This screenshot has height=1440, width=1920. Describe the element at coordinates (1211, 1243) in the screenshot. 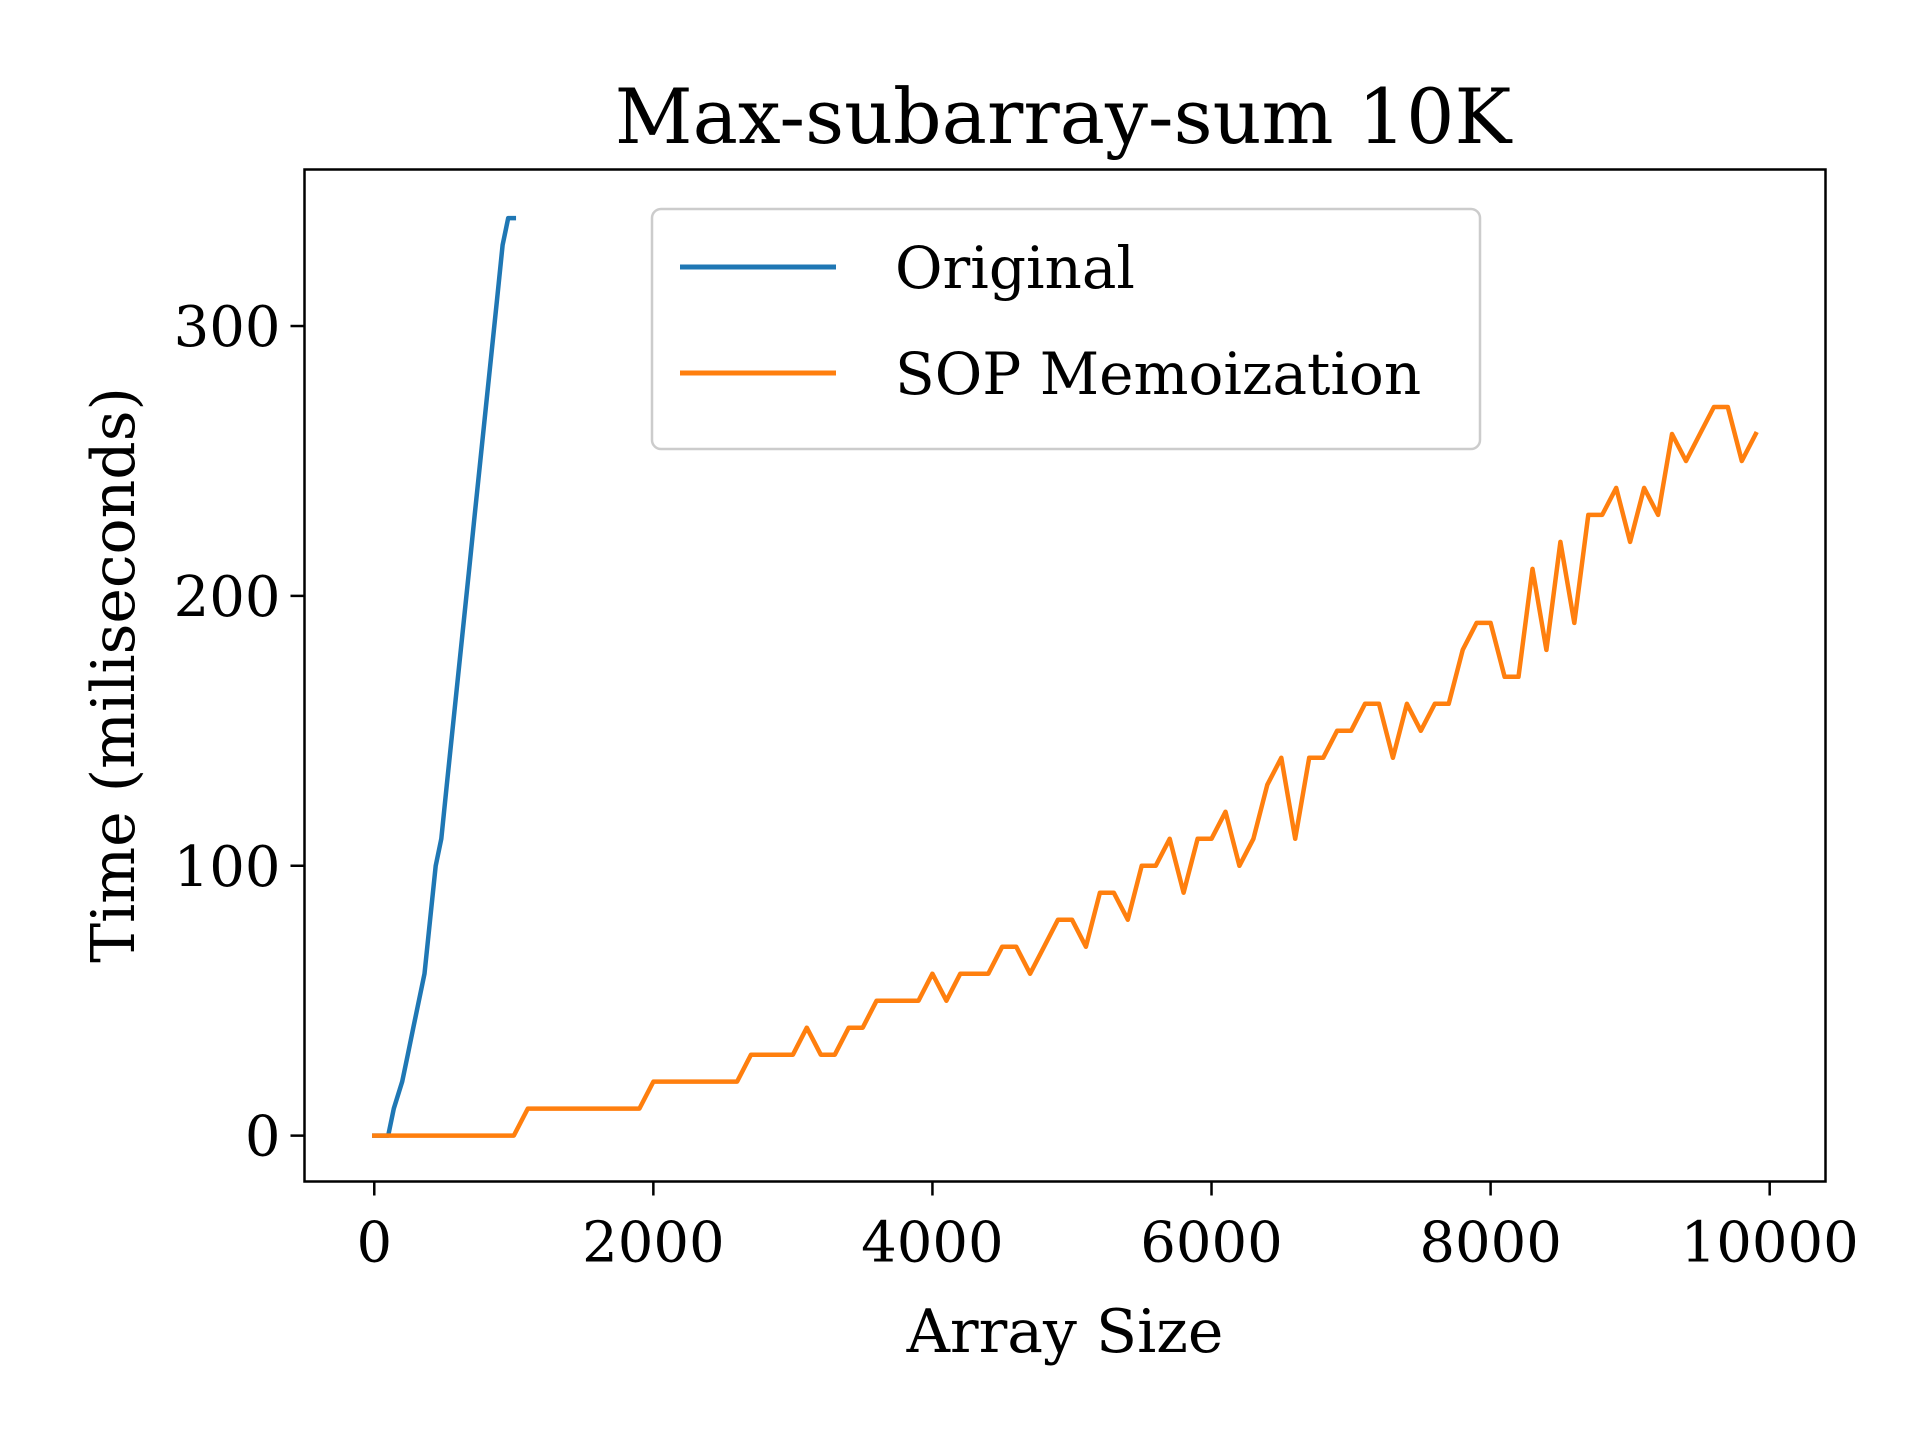

I see `x-tick-label: 6000` at that location.